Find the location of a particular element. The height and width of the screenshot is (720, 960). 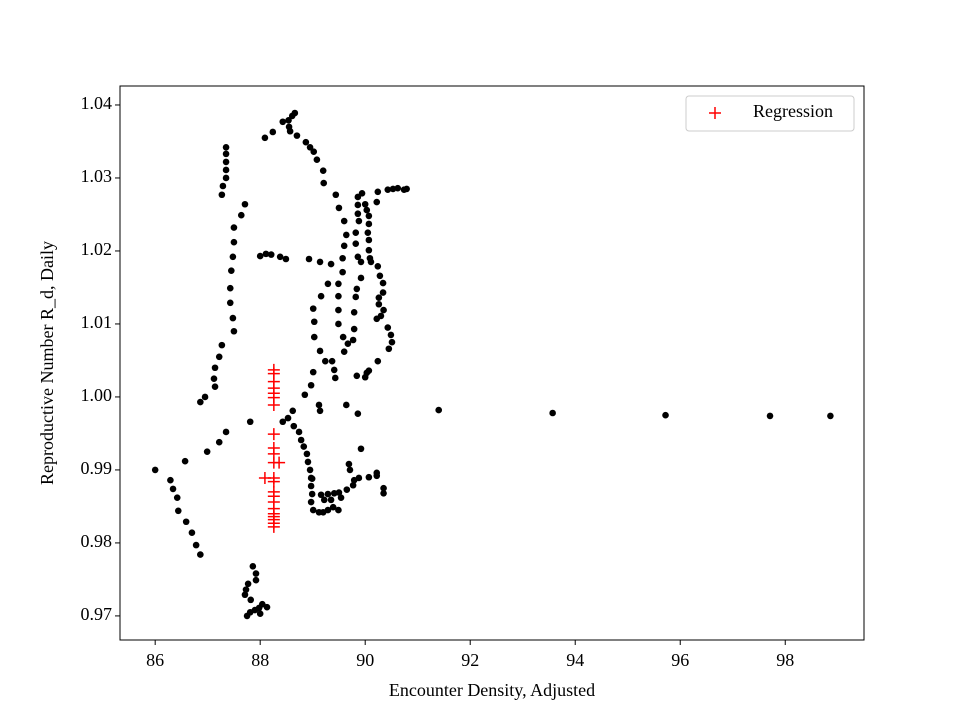

x-tick-label: 96 is located at coordinates (680, 660).